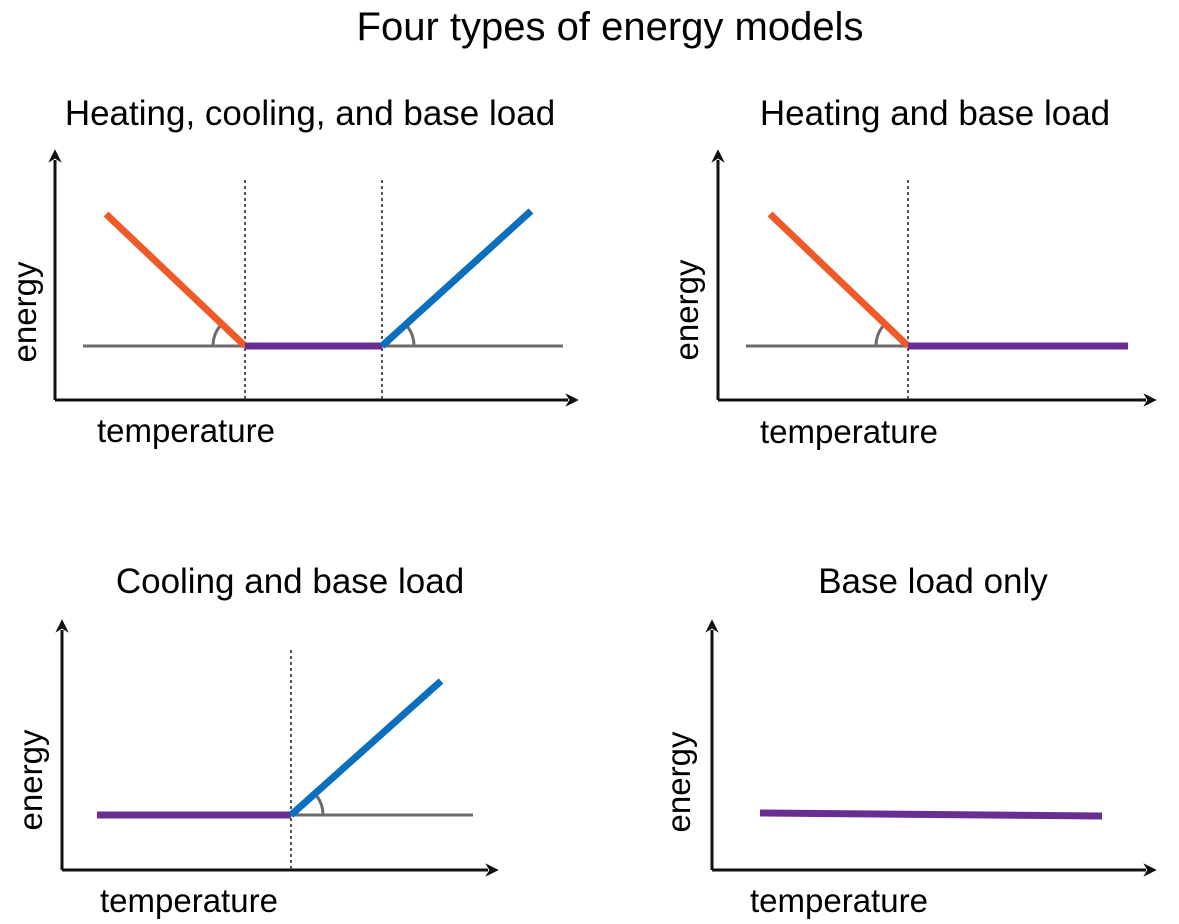 The height and width of the screenshot is (924, 1179). Describe the element at coordinates (931, 814) in the screenshot. I see `base-load-line` at that location.